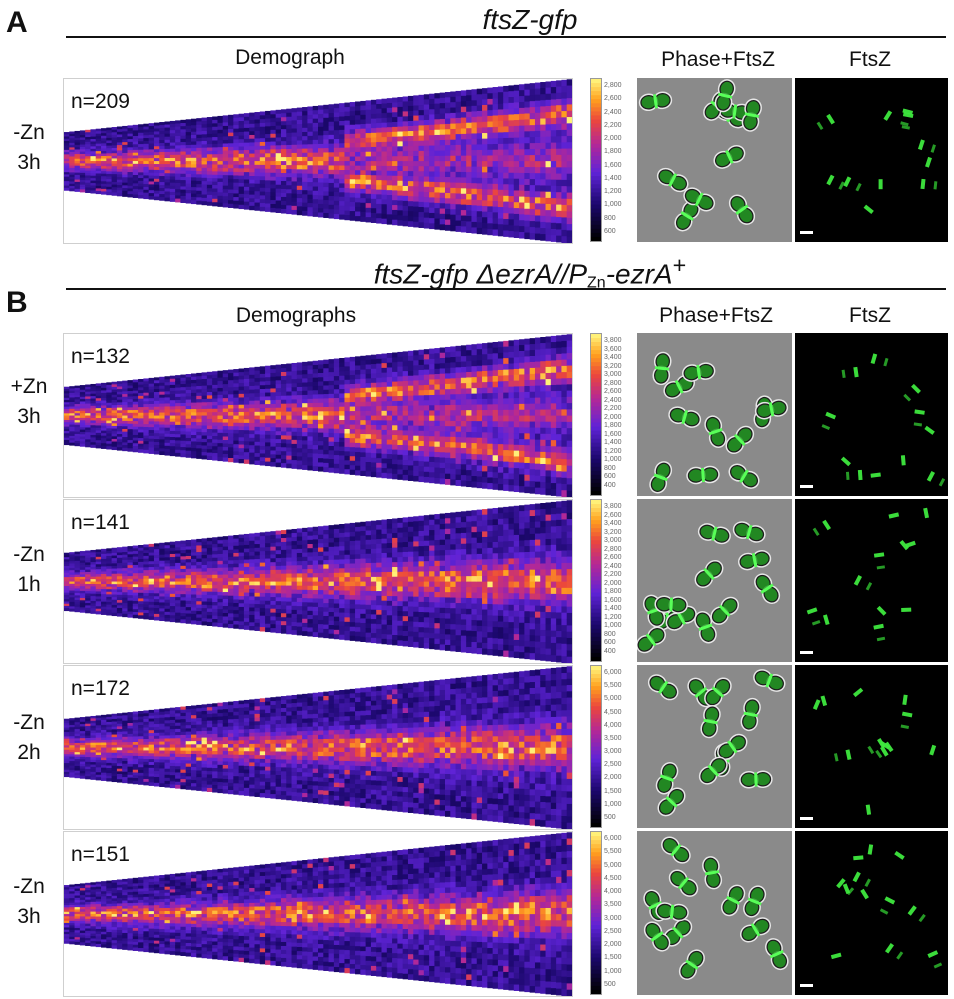 The width and height of the screenshot is (954, 999). Describe the element at coordinates (613, 515) in the screenshot. I see `colorbar-tick-label: 2,600` at that location.